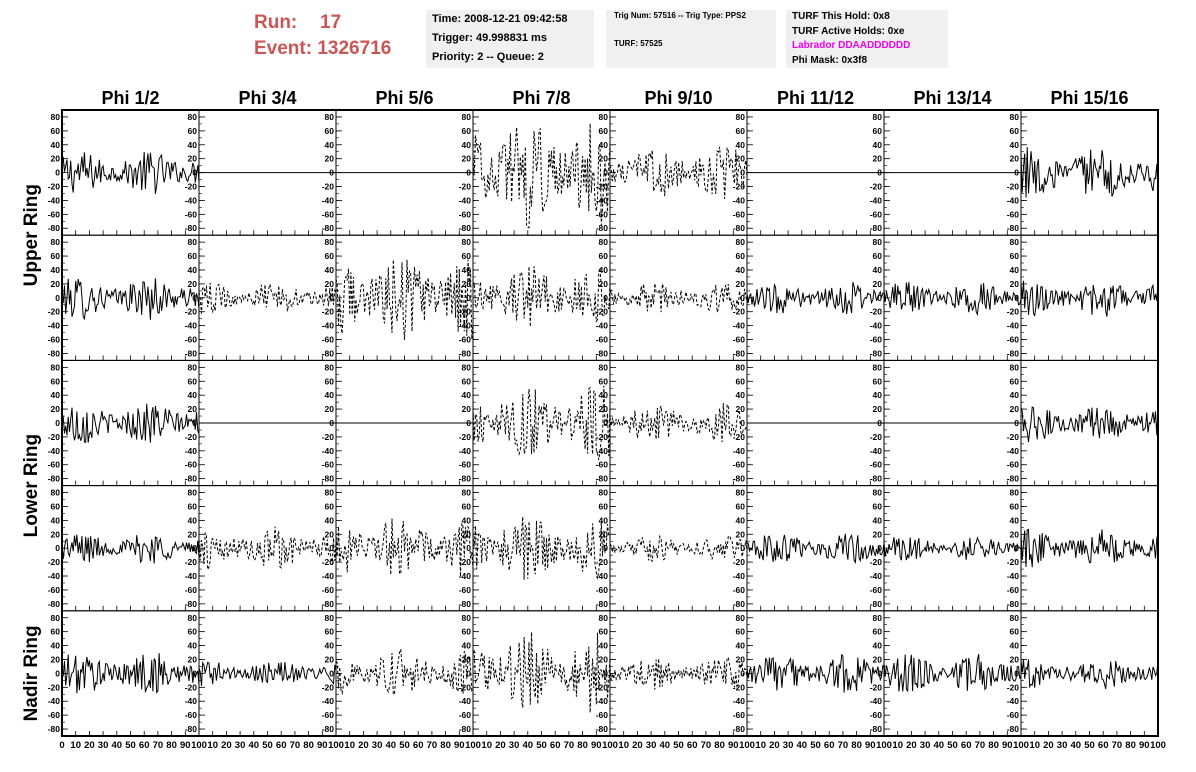 The image size is (1196, 772). Describe the element at coordinates (276, 22) in the screenshot. I see `run-label: Run:` at that location.